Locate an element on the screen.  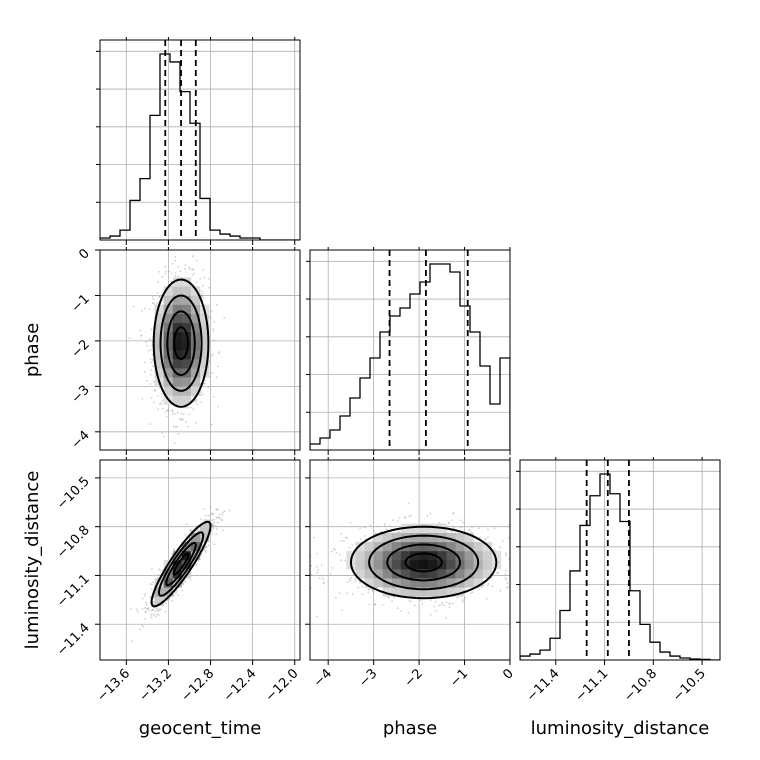
x-tick-label-geocent_time: −13.2 is located at coordinates (155, 685).